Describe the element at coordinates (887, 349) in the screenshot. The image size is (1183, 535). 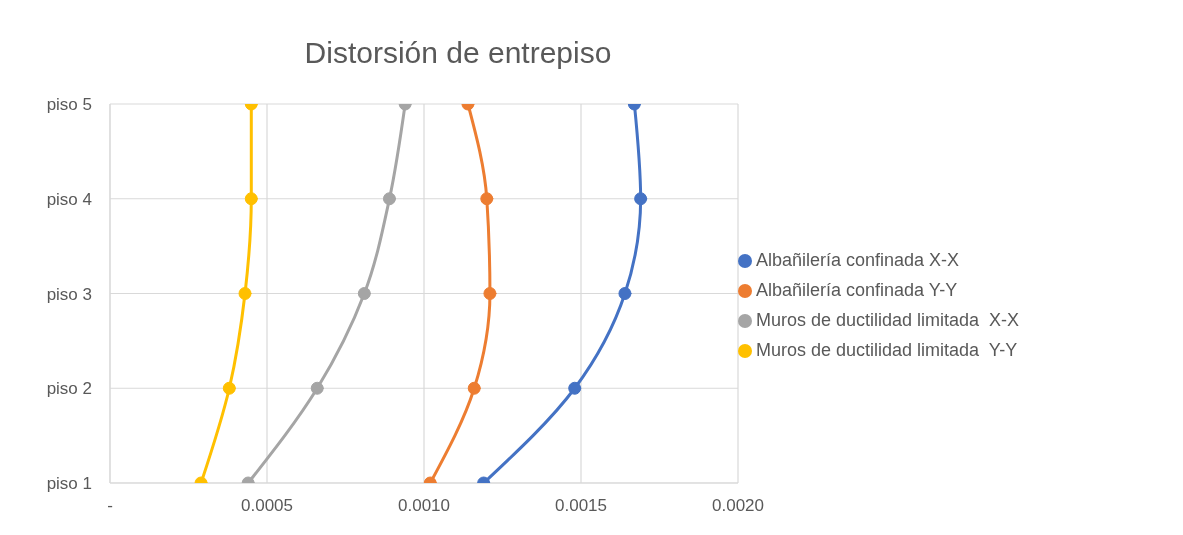
I see `legend-label: Muros de ductilidad limitada Y-Y` at that location.